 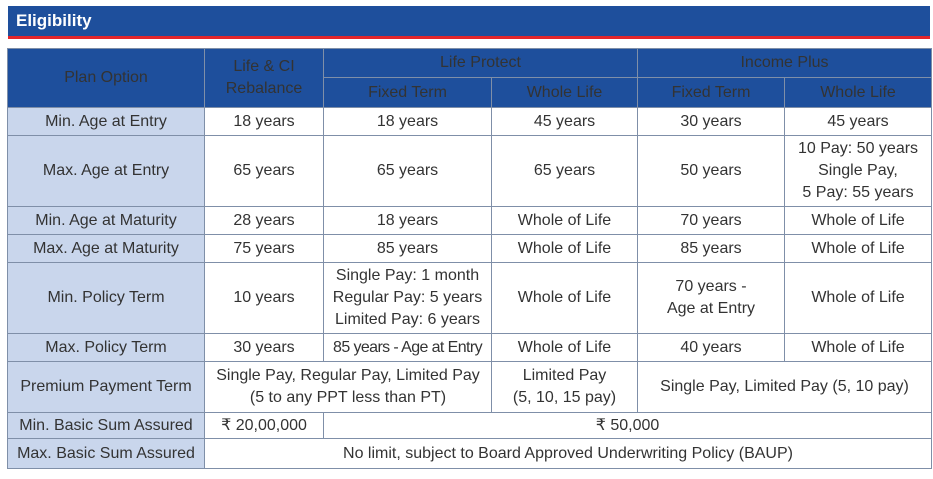 What do you see at coordinates (106, 298) in the screenshot?
I see `row-label: Min. Policy Term` at bounding box center [106, 298].